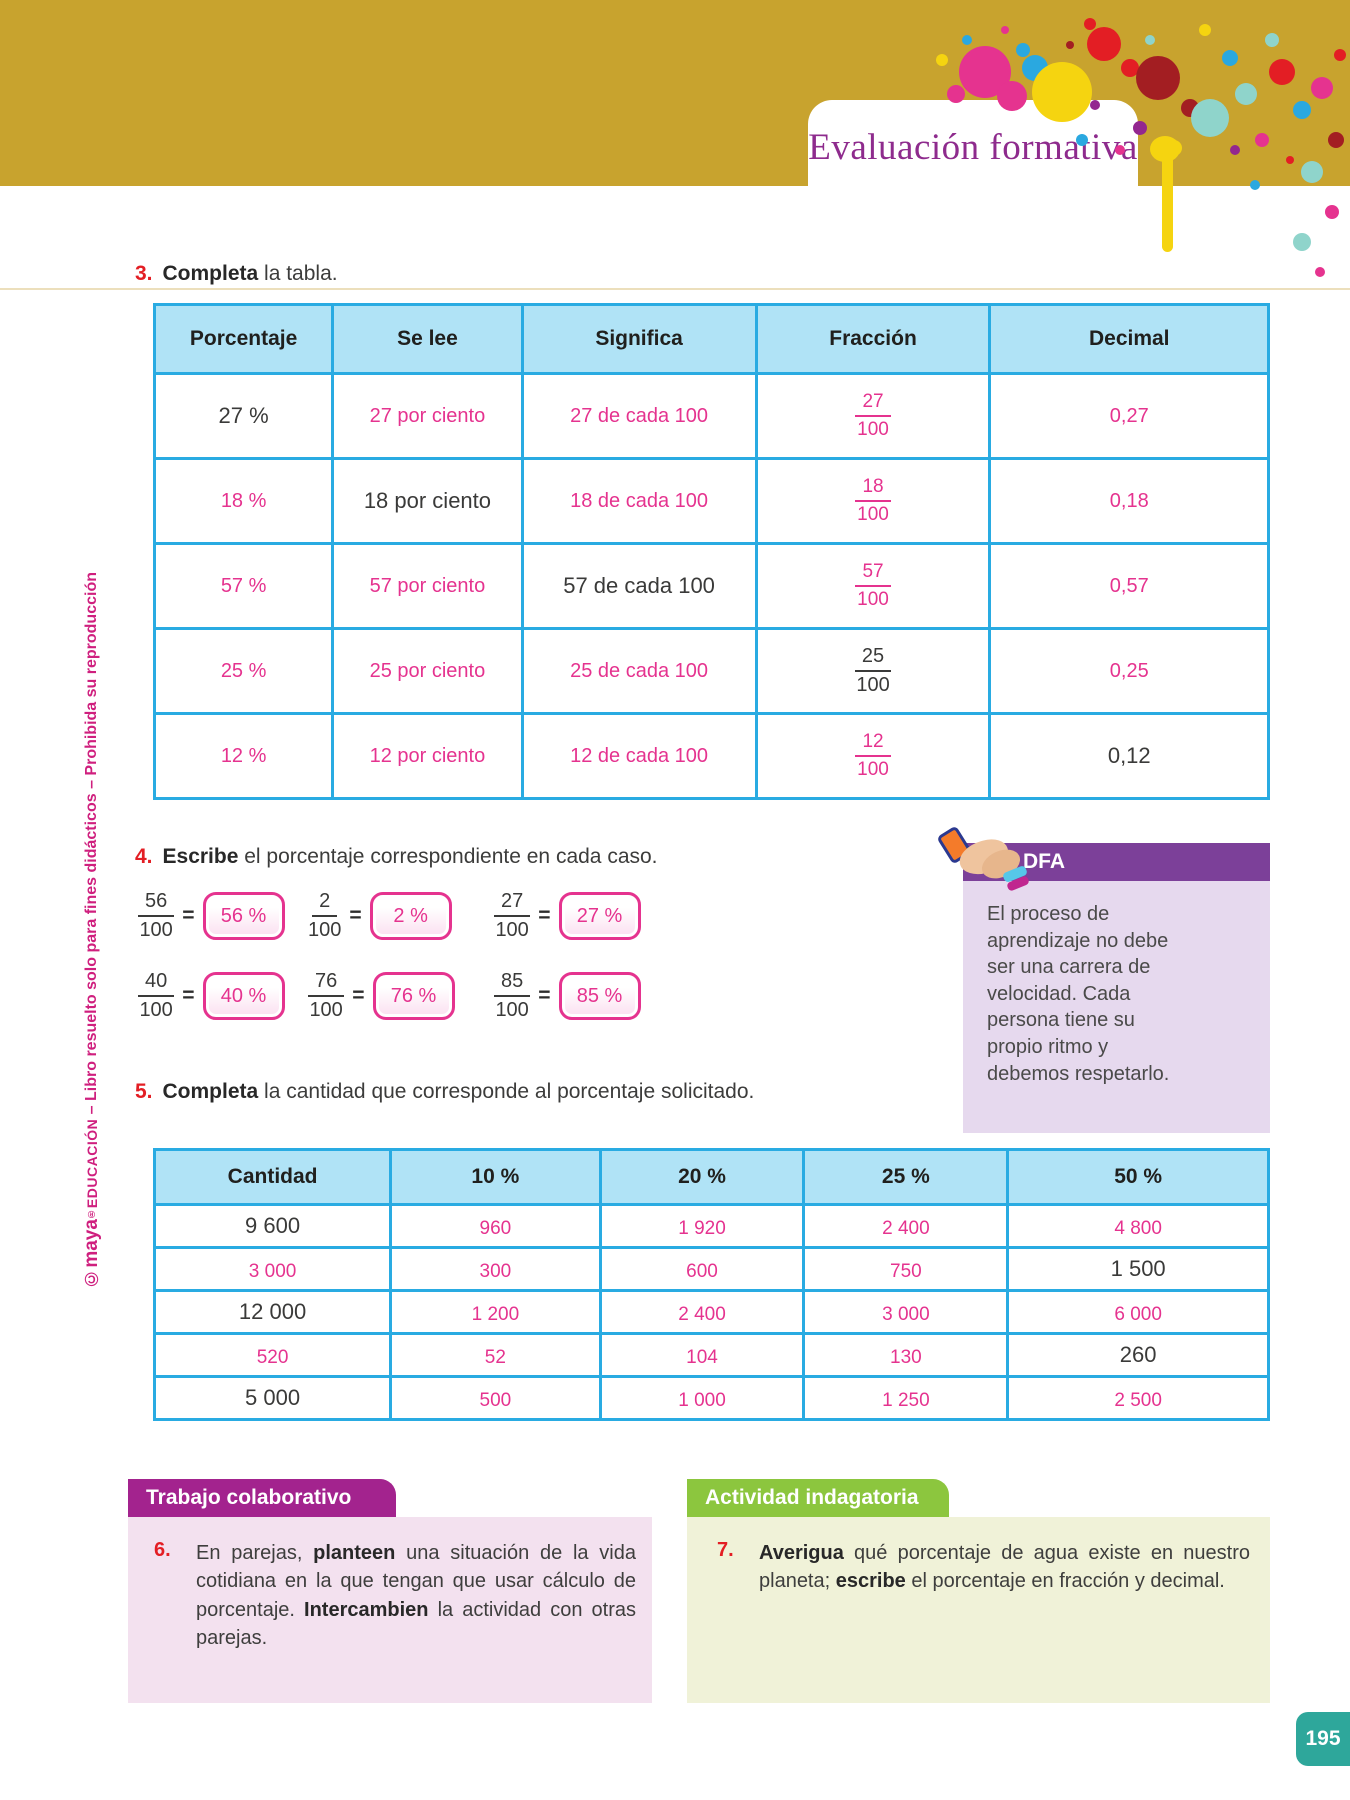  I want to click on instruction-keyword: Escribe, so click(200, 856).